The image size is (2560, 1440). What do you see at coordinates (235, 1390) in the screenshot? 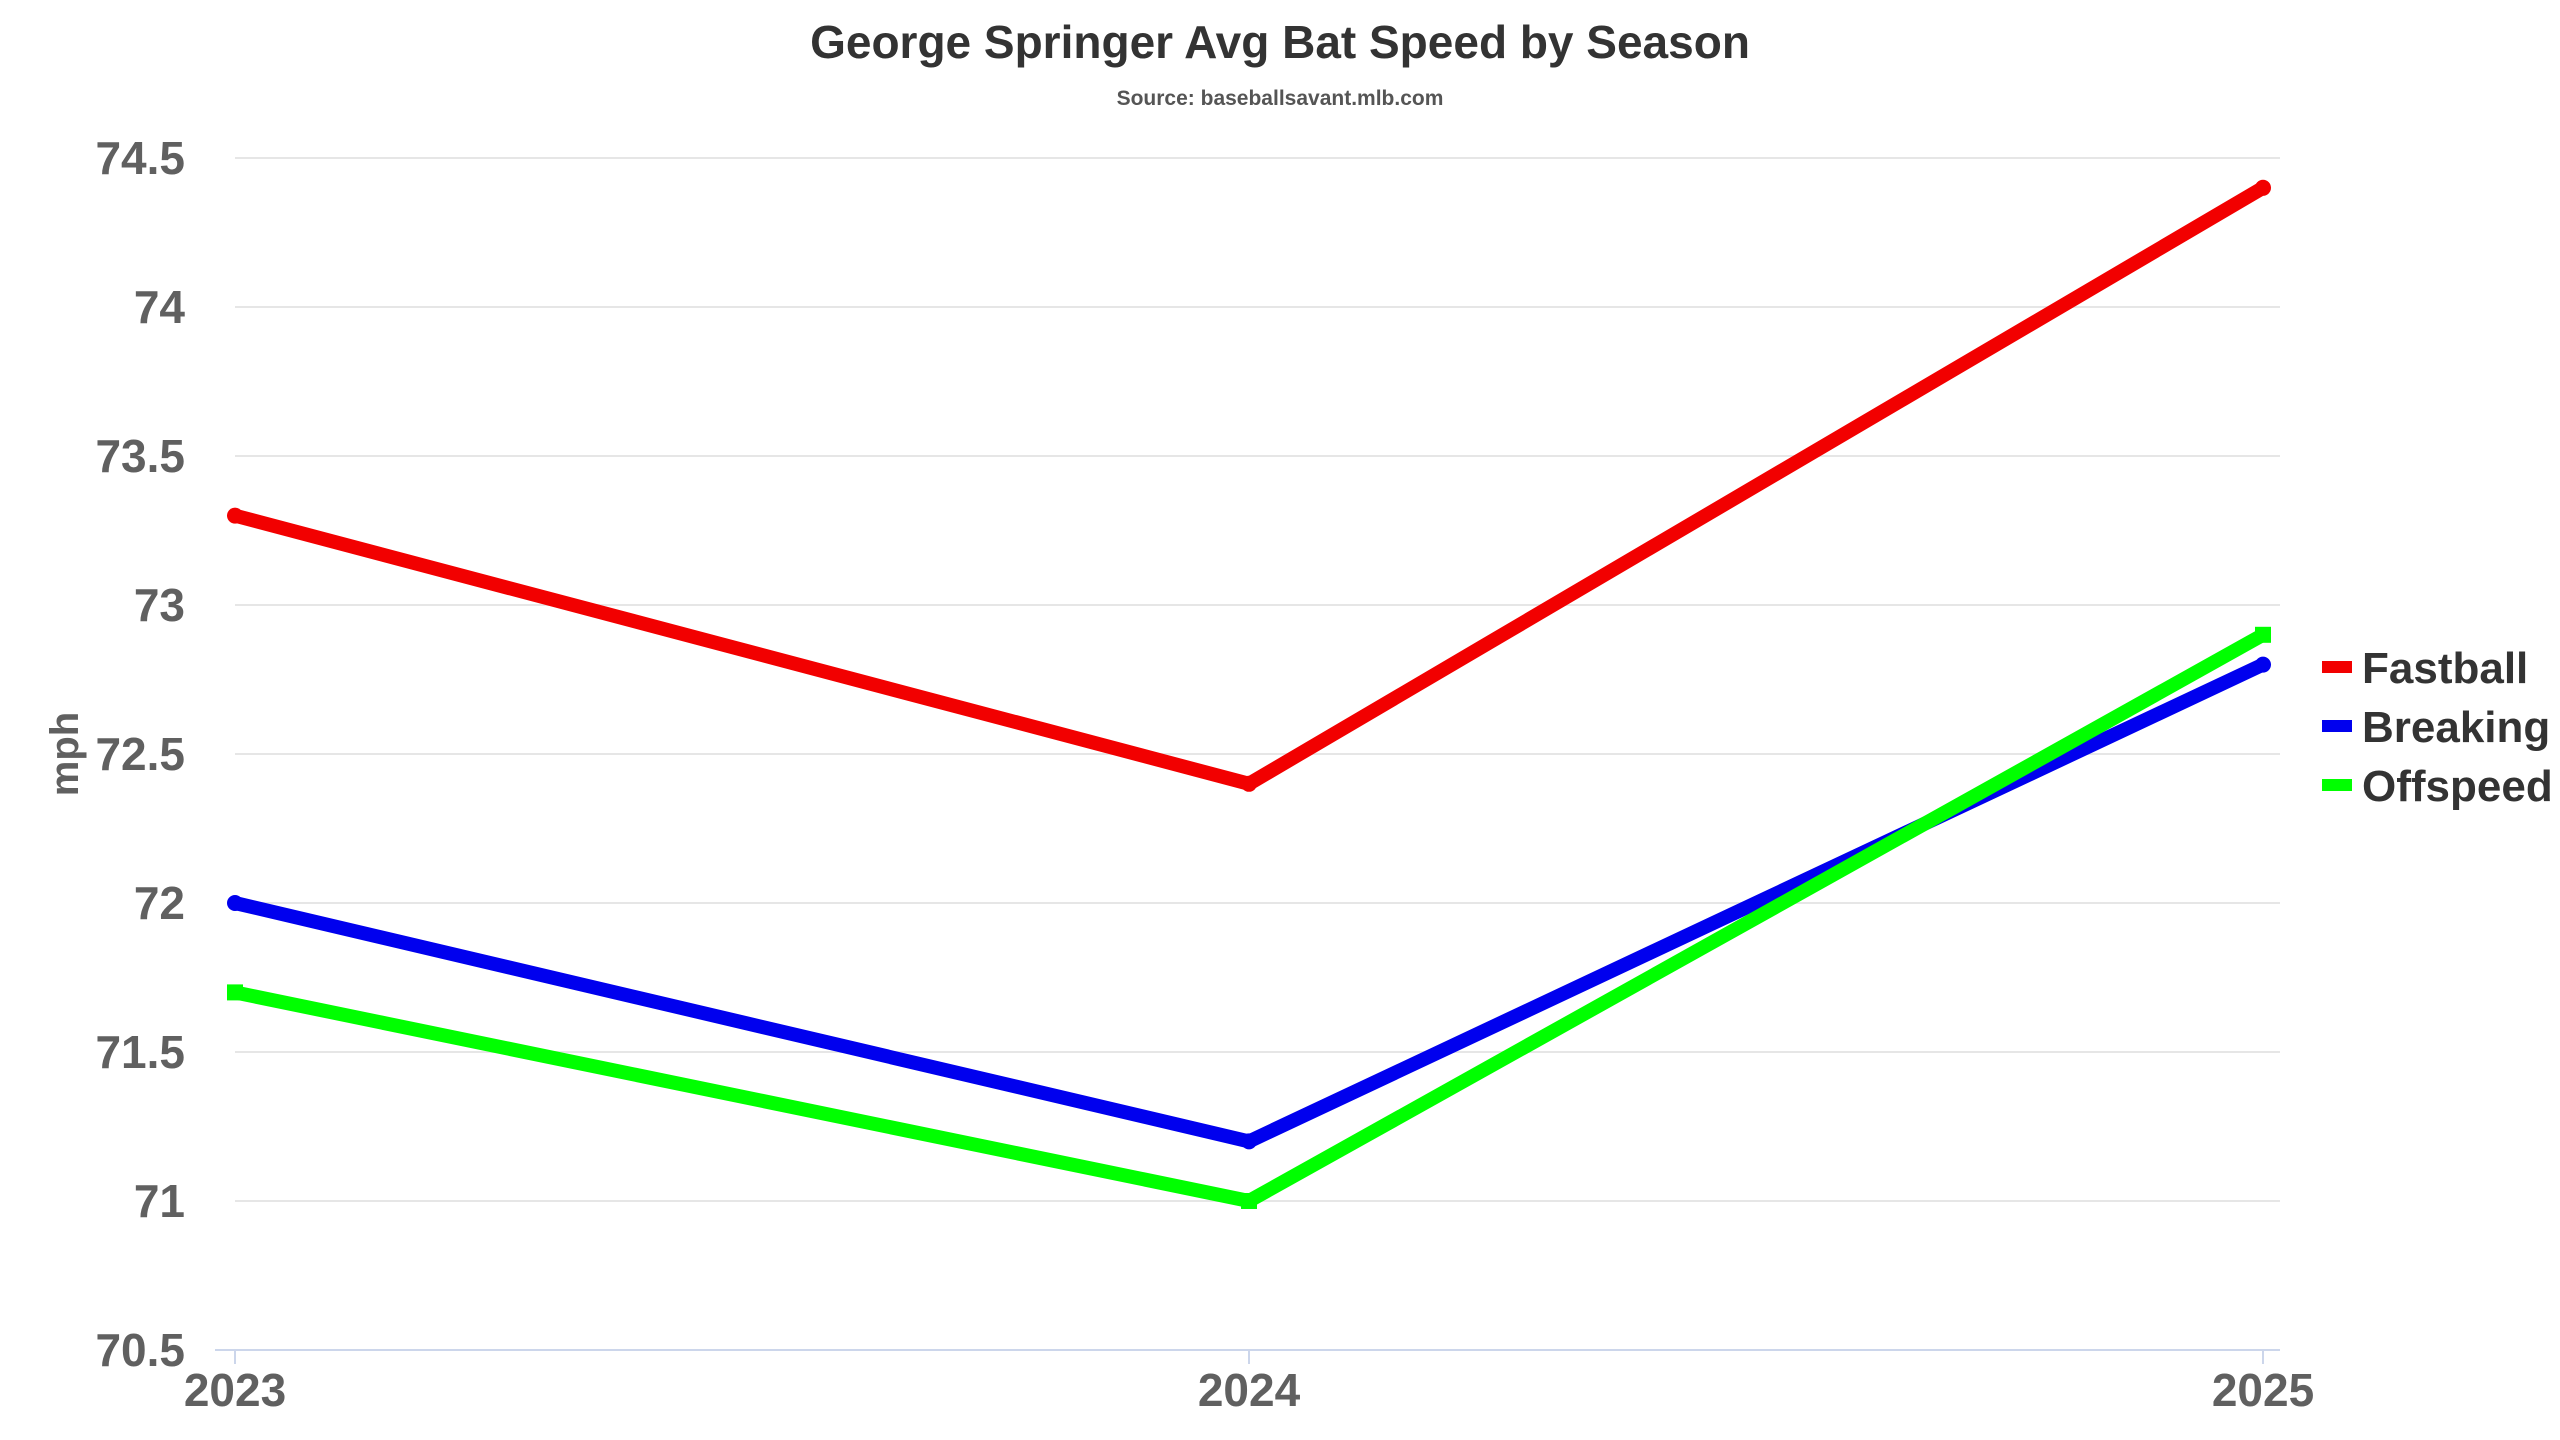
I see `x-tick-label: 2023` at bounding box center [235, 1390].